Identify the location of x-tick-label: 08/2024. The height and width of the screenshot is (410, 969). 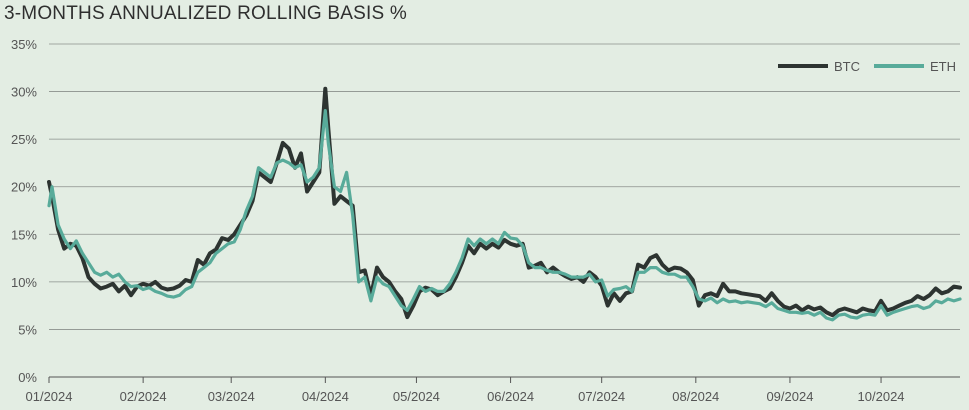
(695, 396).